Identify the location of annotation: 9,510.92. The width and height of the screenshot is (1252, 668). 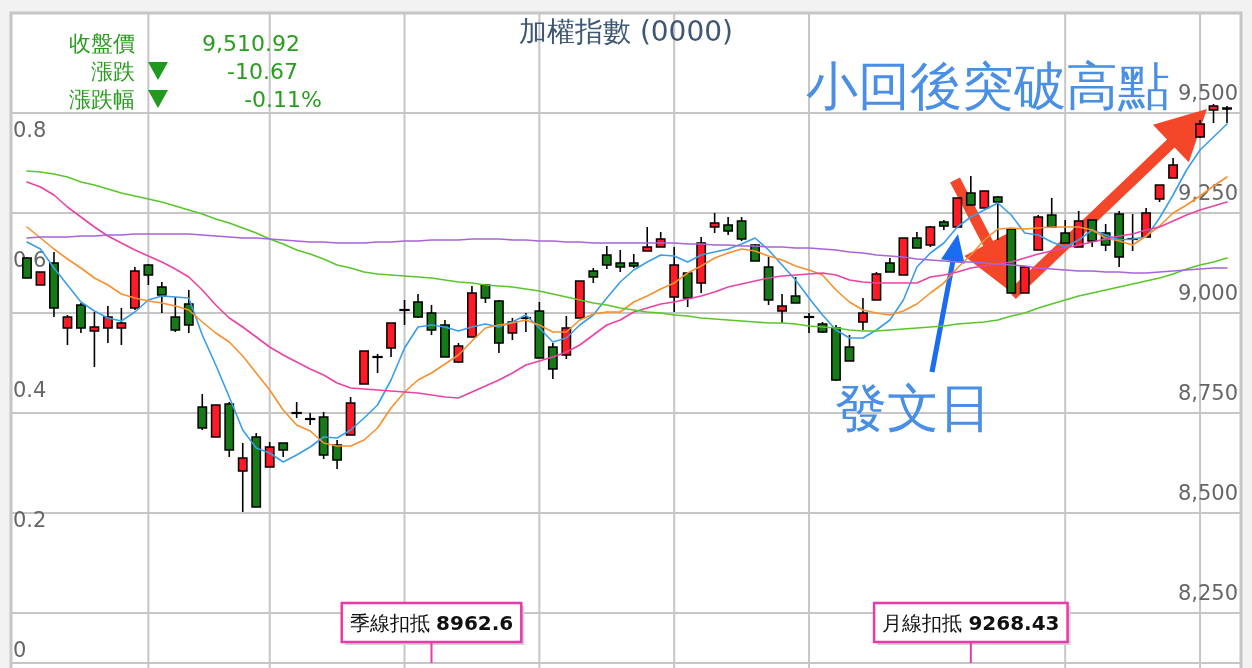
(251, 43).